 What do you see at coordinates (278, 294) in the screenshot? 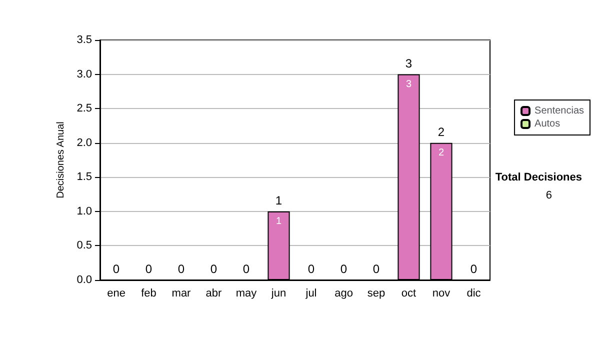
I see `x-tick-label: jun` at bounding box center [278, 294].